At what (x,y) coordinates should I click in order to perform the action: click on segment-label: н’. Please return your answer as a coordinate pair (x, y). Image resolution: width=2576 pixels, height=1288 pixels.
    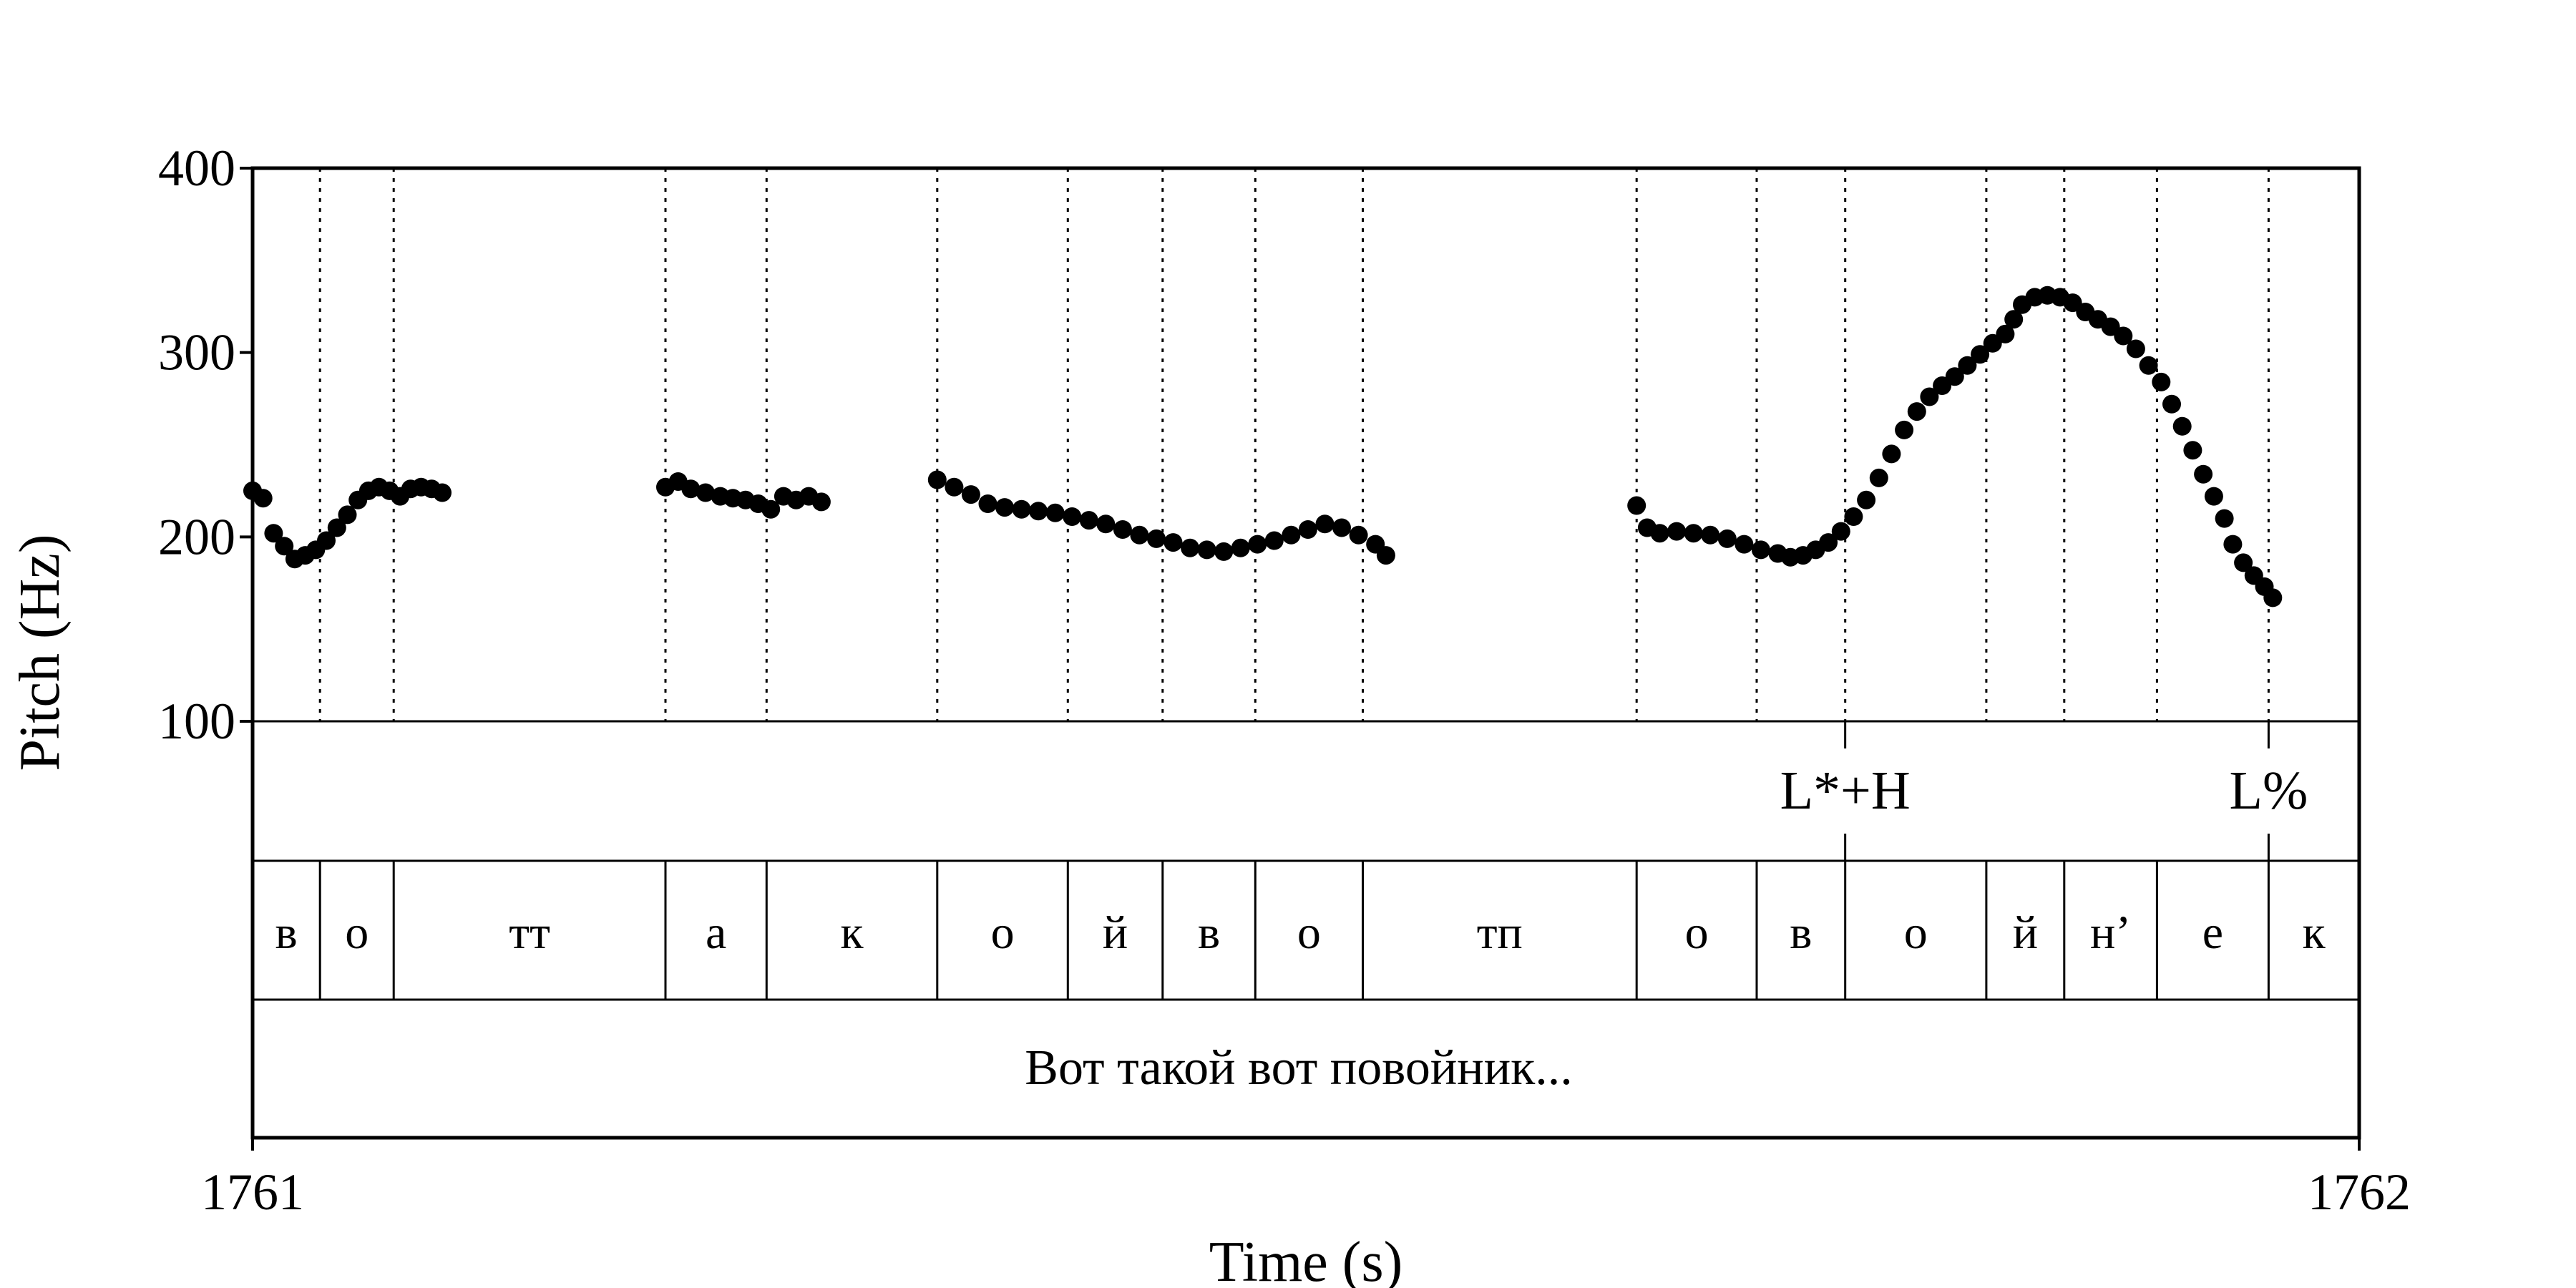
    Looking at the image, I should click on (2110, 933).